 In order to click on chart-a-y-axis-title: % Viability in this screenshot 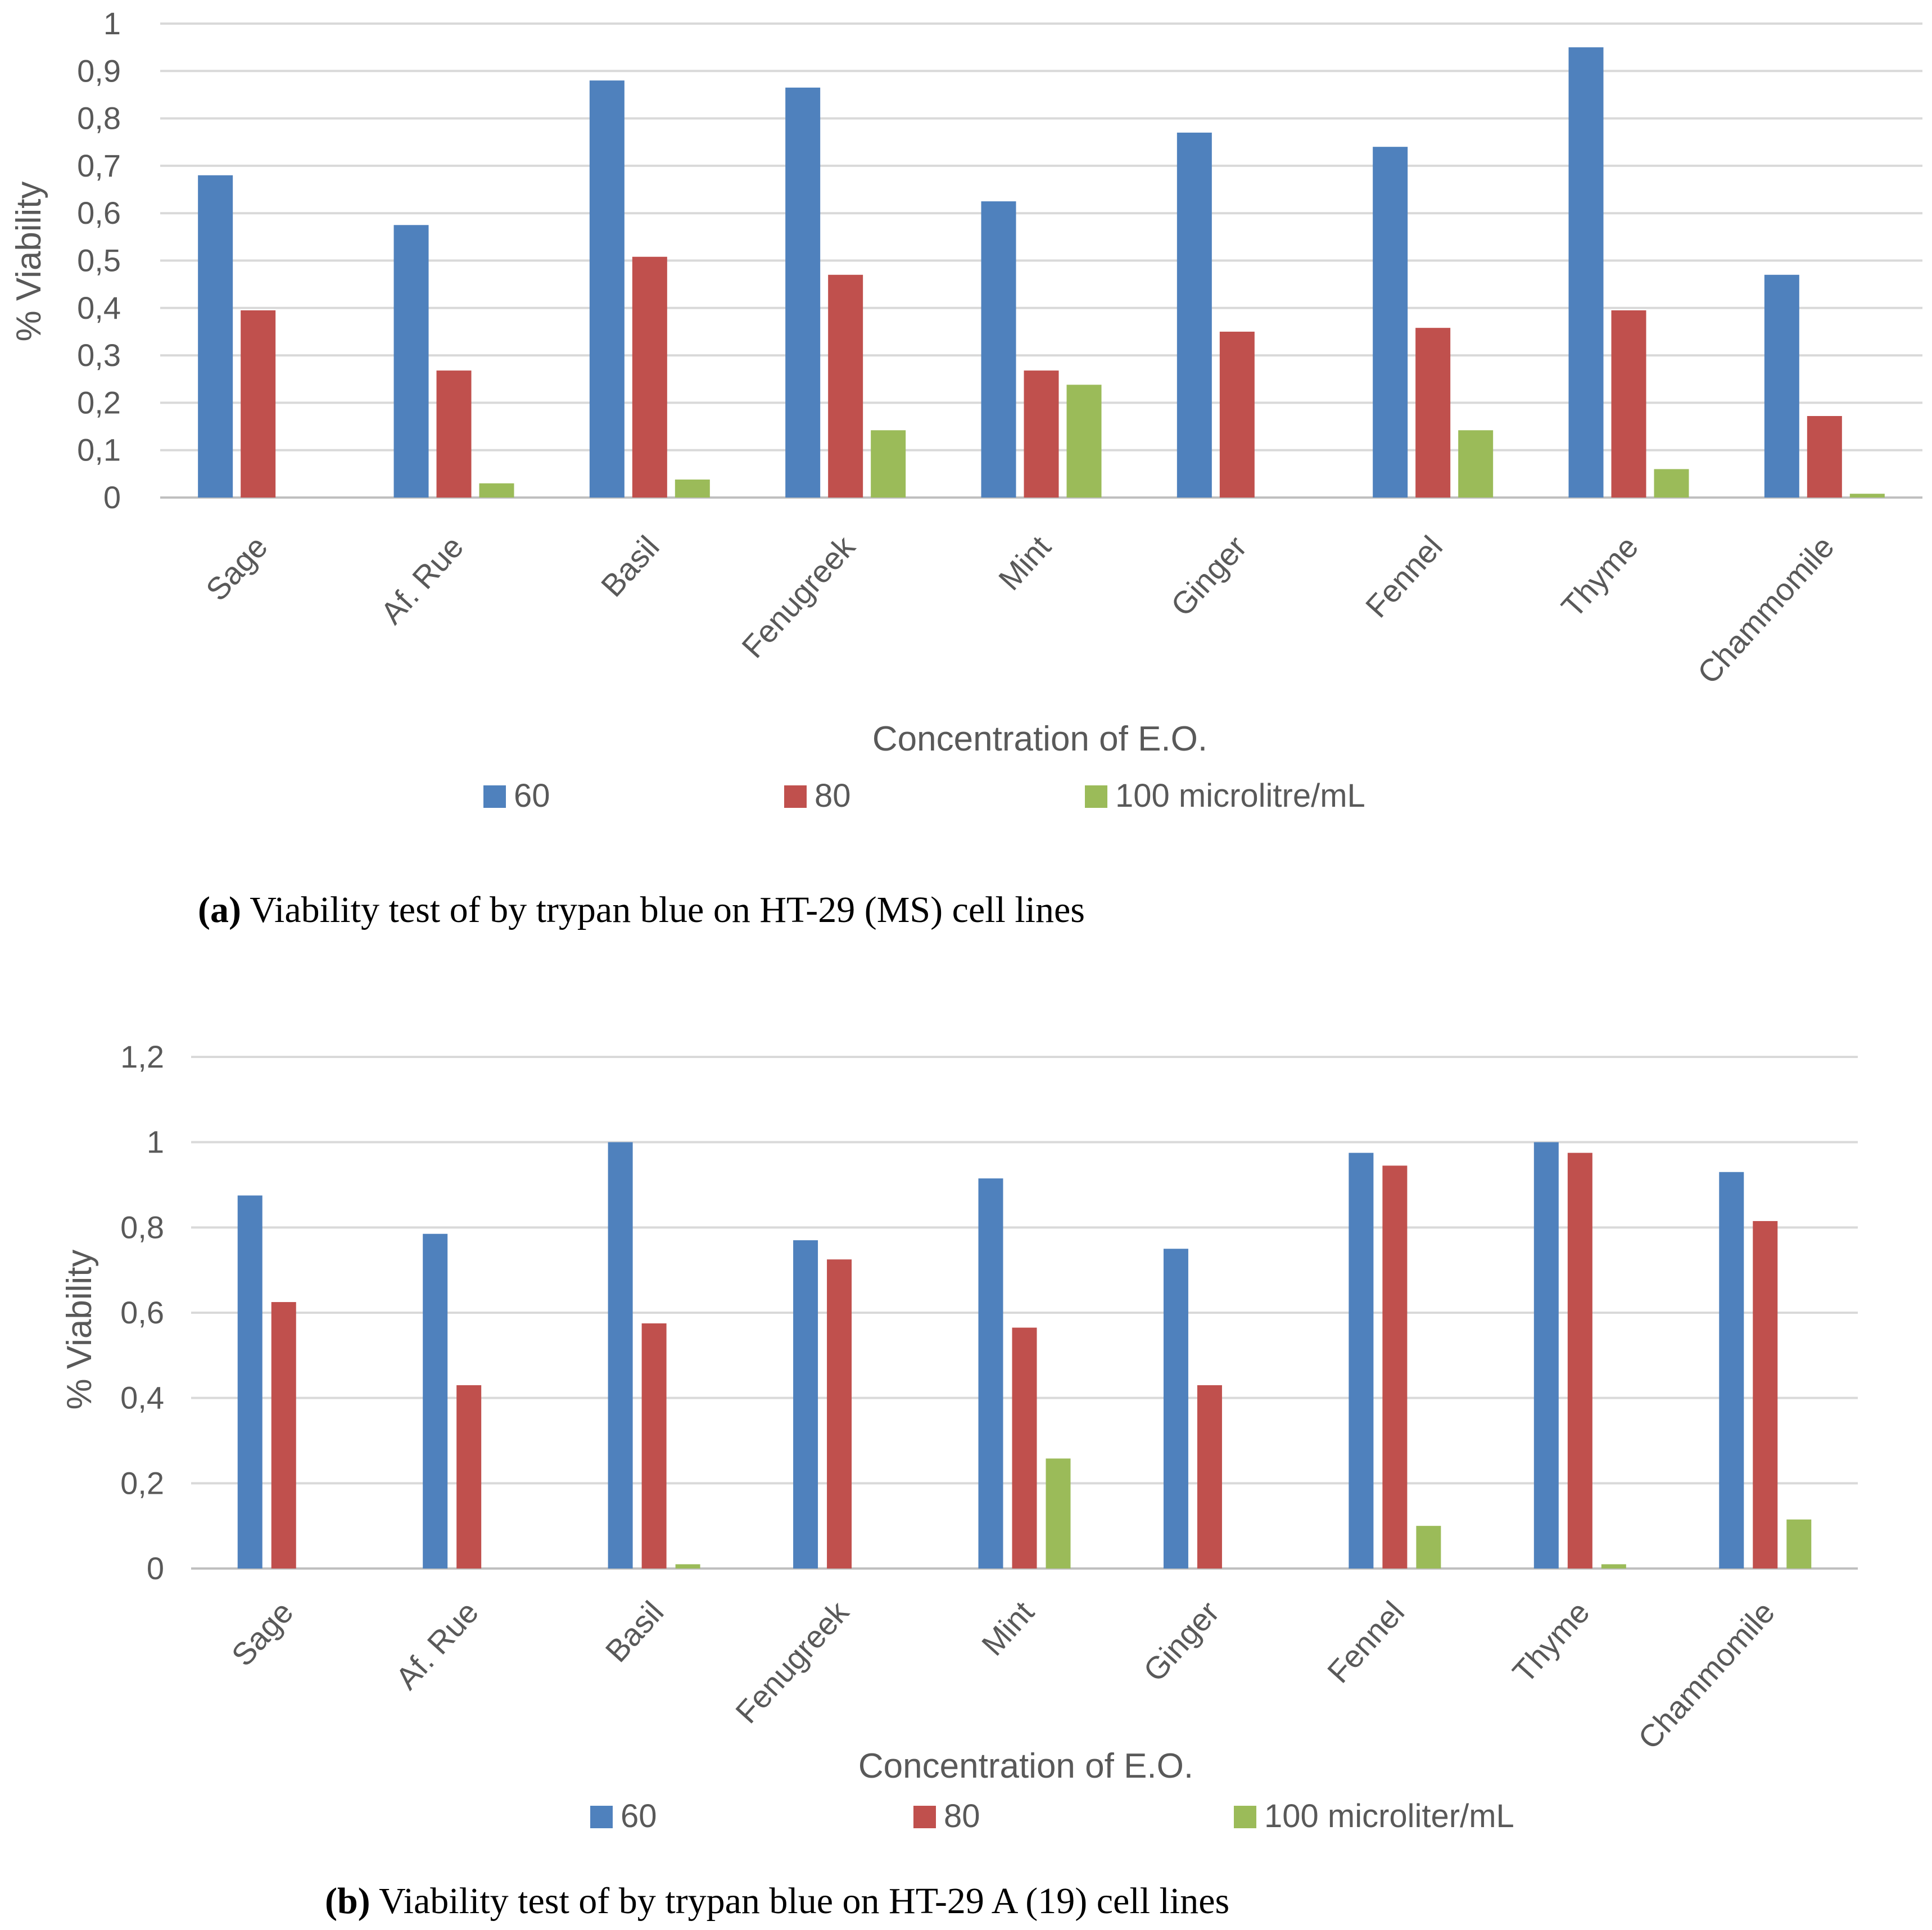, I will do `click(29, 262)`.